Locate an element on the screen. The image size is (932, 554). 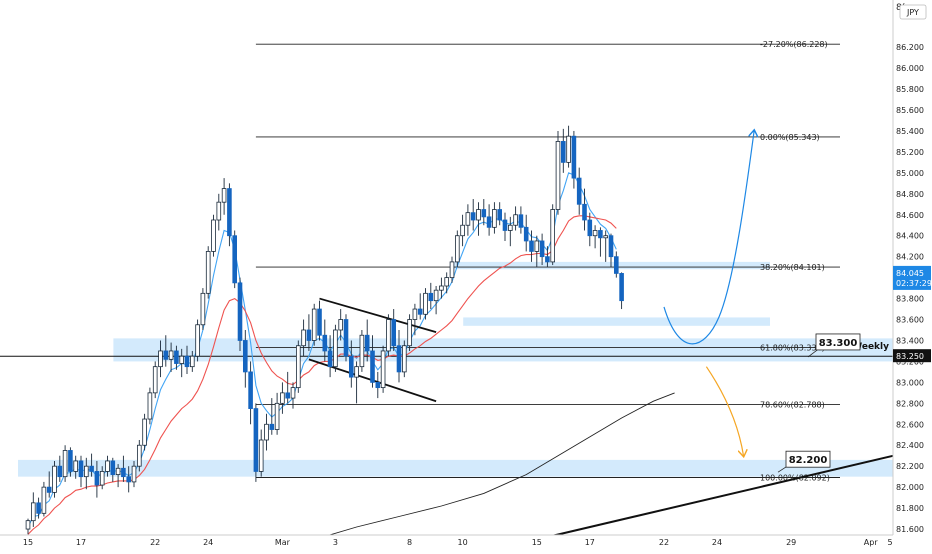
currency-badge is located at coordinates (913, 12).